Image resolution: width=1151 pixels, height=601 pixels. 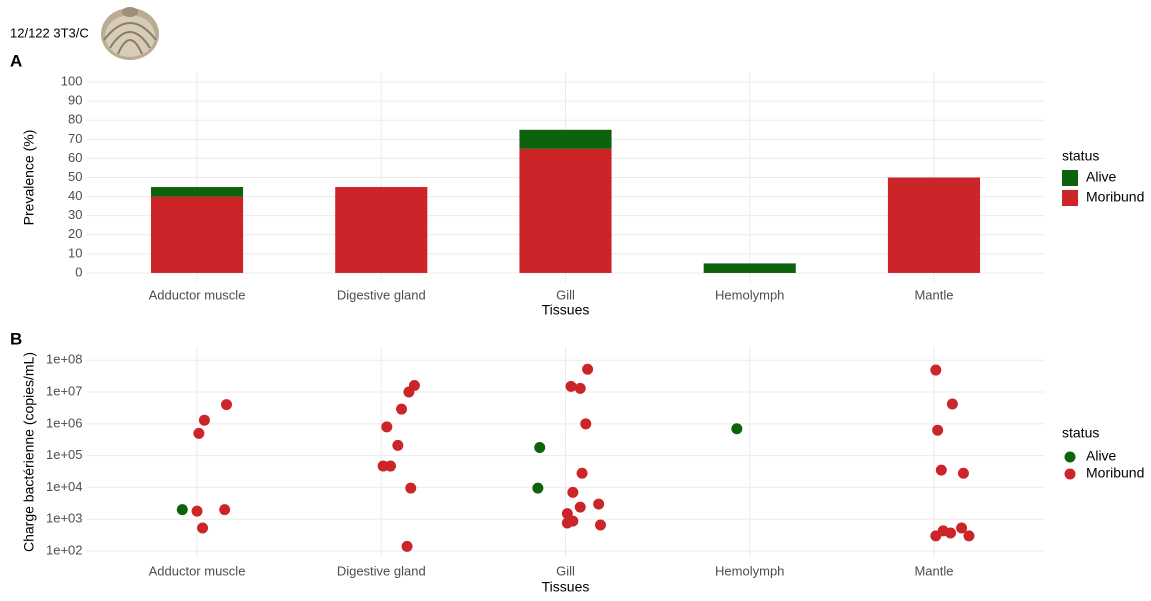 What do you see at coordinates (75, 252) in the screenshot?
I see `y-tick-label: 10` at bounding box center [75, 252].